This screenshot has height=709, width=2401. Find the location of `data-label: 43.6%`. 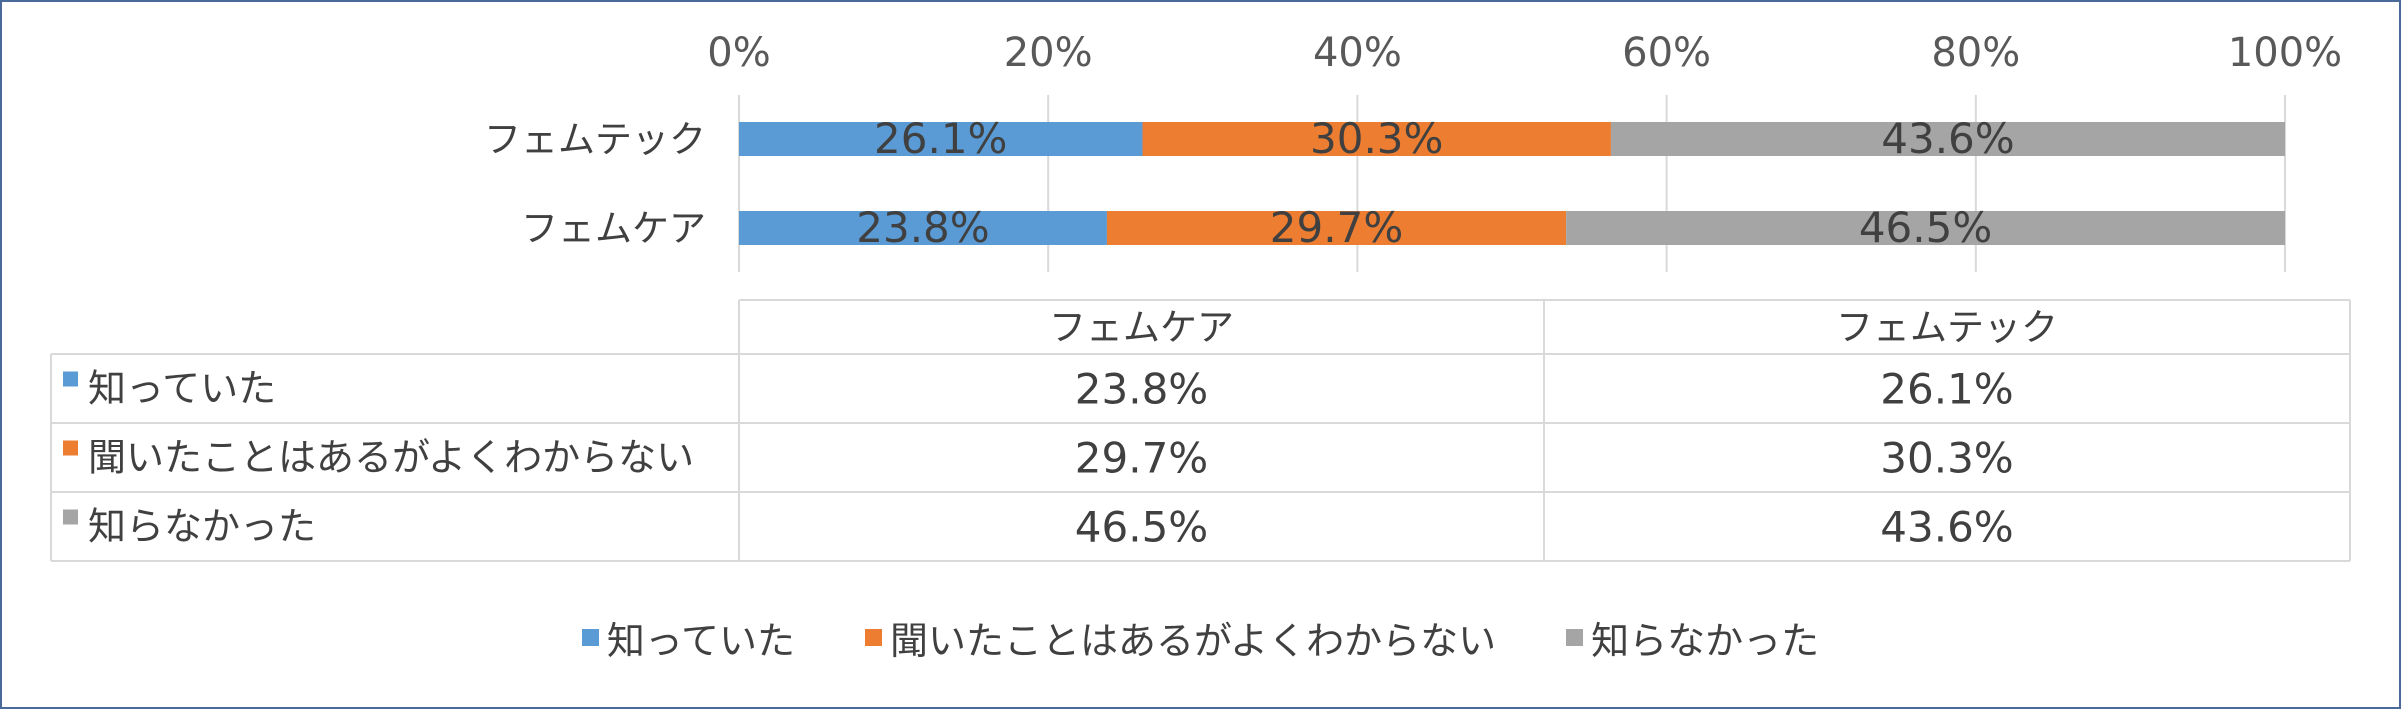

data-label: 43.6% is located at coordinates (1947, 138).